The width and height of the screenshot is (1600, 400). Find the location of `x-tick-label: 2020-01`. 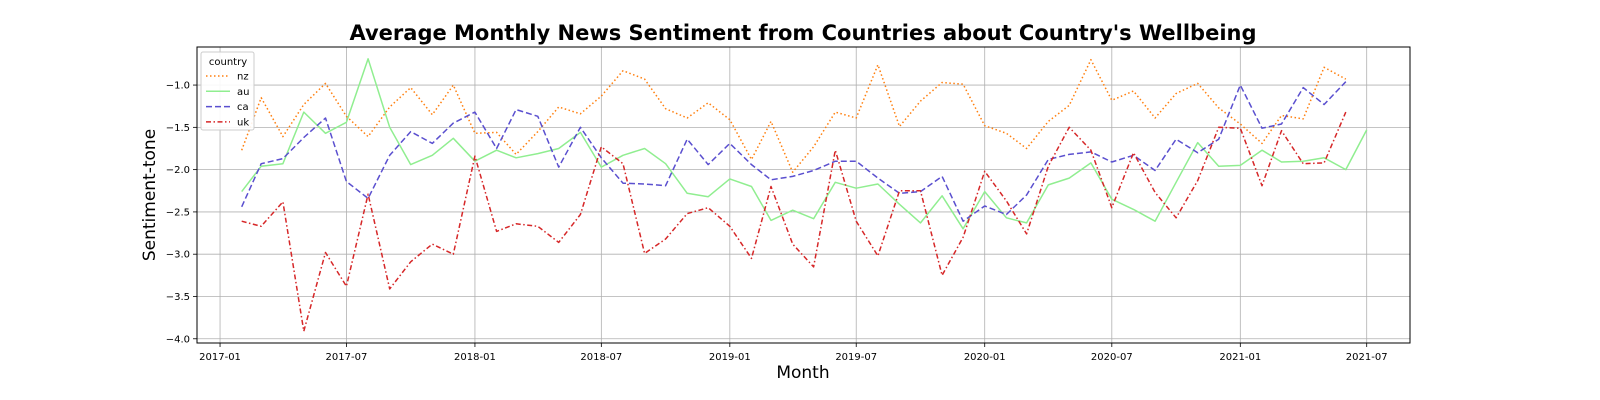

x-tick-label: 2020-01 is located at coordinates (985, 357).